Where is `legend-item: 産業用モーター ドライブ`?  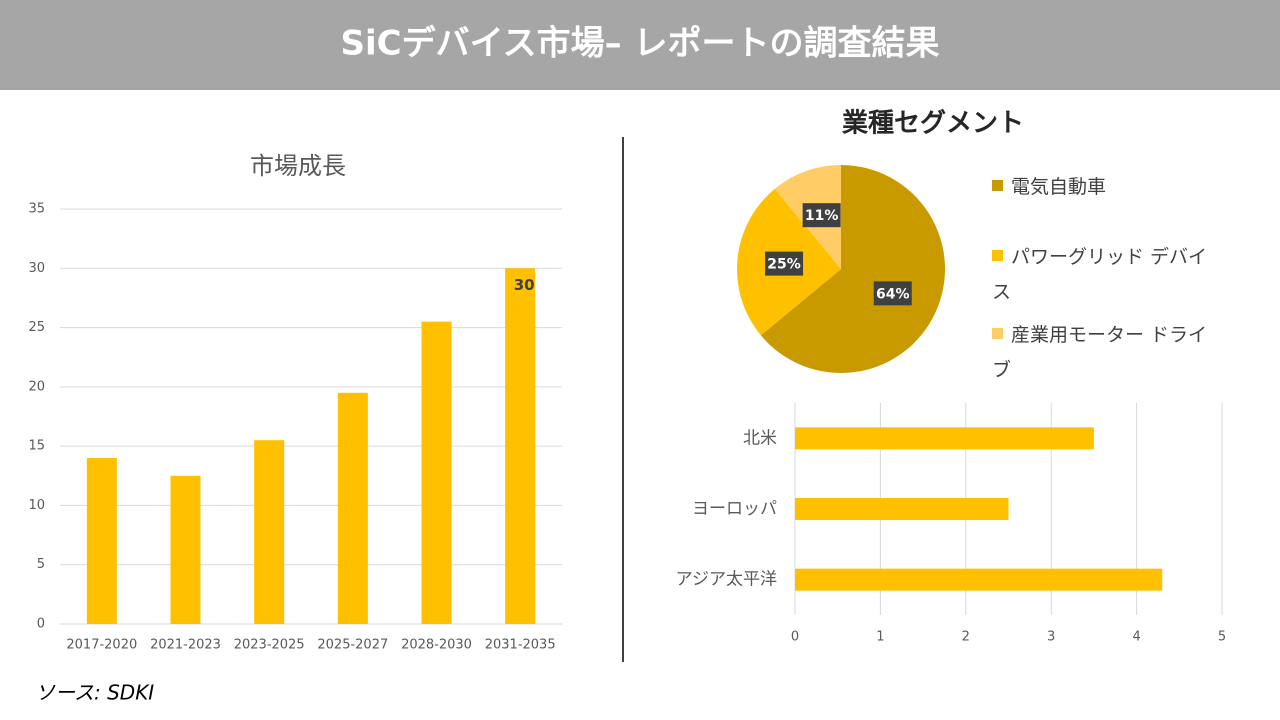 legend-item: 産業用モーター ドライブ is located at coordinates (1102, 353).